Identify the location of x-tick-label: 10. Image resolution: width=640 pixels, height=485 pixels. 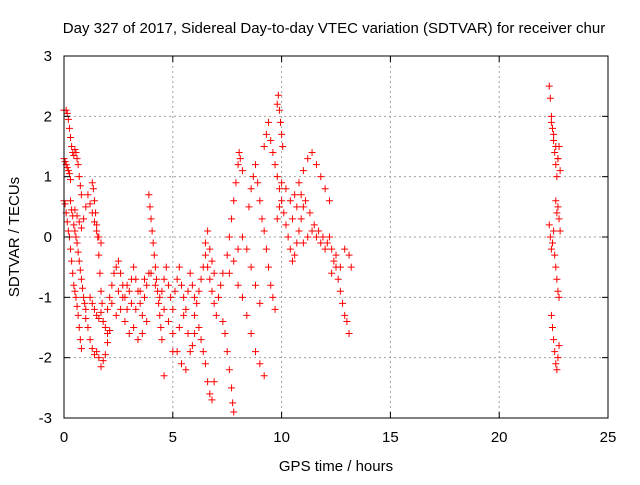
(281, 437).